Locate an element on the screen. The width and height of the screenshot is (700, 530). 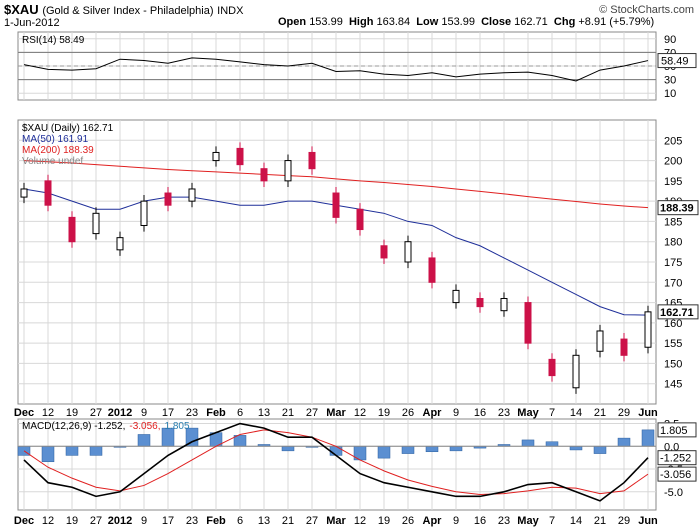
macd-last-value-box is located at coordinates (677, 458).